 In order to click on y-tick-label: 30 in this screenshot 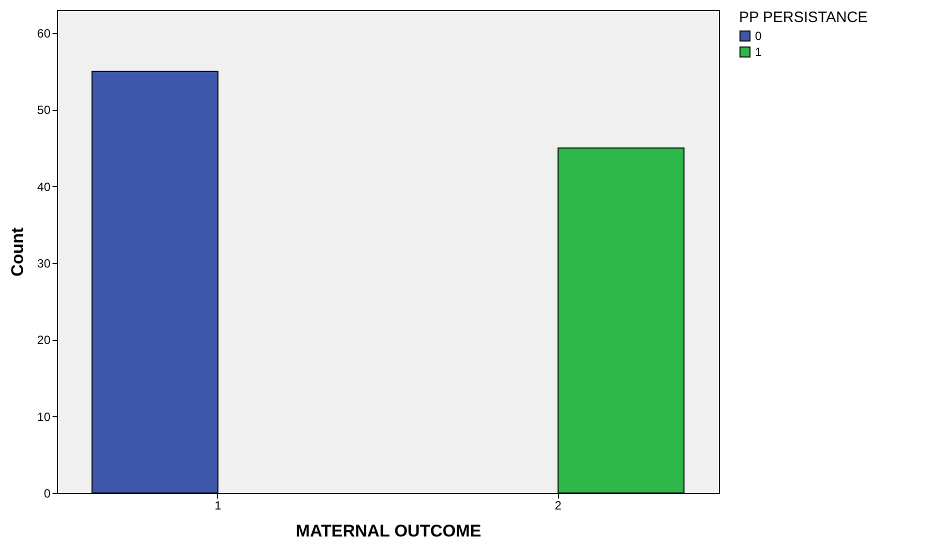, I will do `click(44, 263)`.